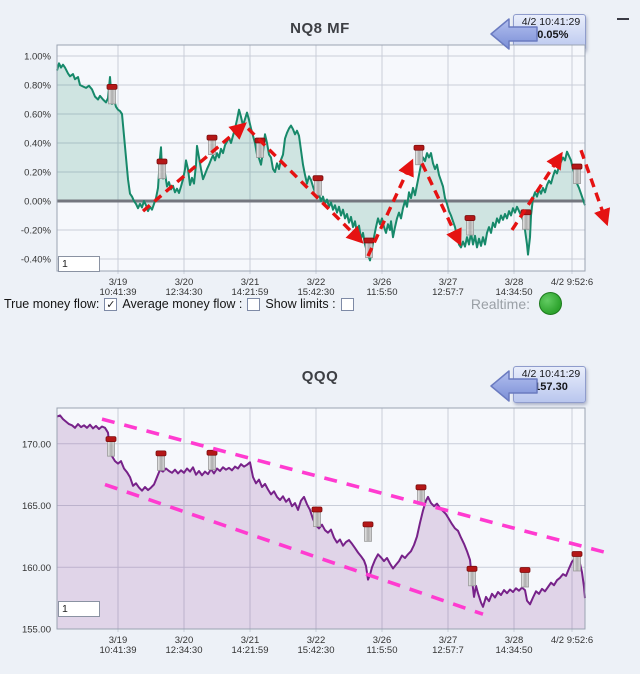  I want to click on average-money-flow-checkbox, so click(254, 304).